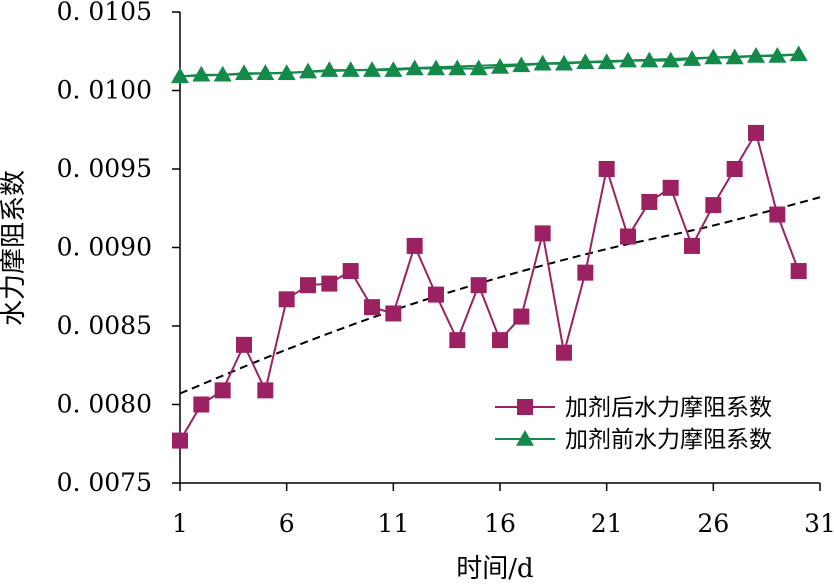 This screenshot has height=585, width=834. What do you see at coordinates (607, 523) in the screenshot?
I see `x-tick-label: 21` at bounding box center [607, 523].